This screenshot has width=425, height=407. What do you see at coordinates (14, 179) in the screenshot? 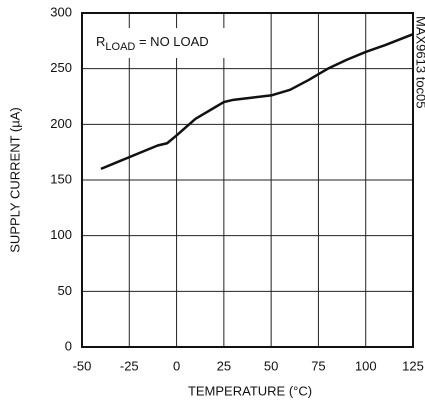
I see `y-axis-label: SUPPLY CURRENT (µA)` at bounding box center [14, 179].